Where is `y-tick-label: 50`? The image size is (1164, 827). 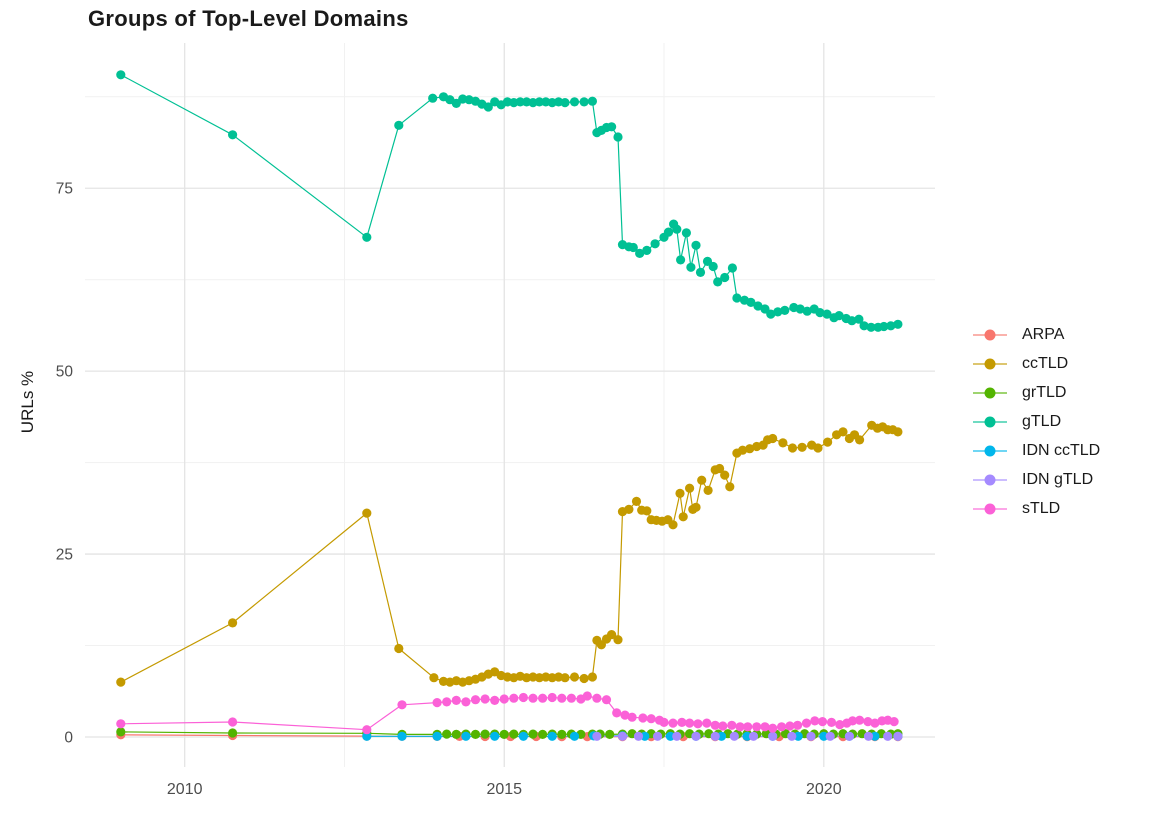 y-tick-label: 50 is located at coordinates (65, 372).